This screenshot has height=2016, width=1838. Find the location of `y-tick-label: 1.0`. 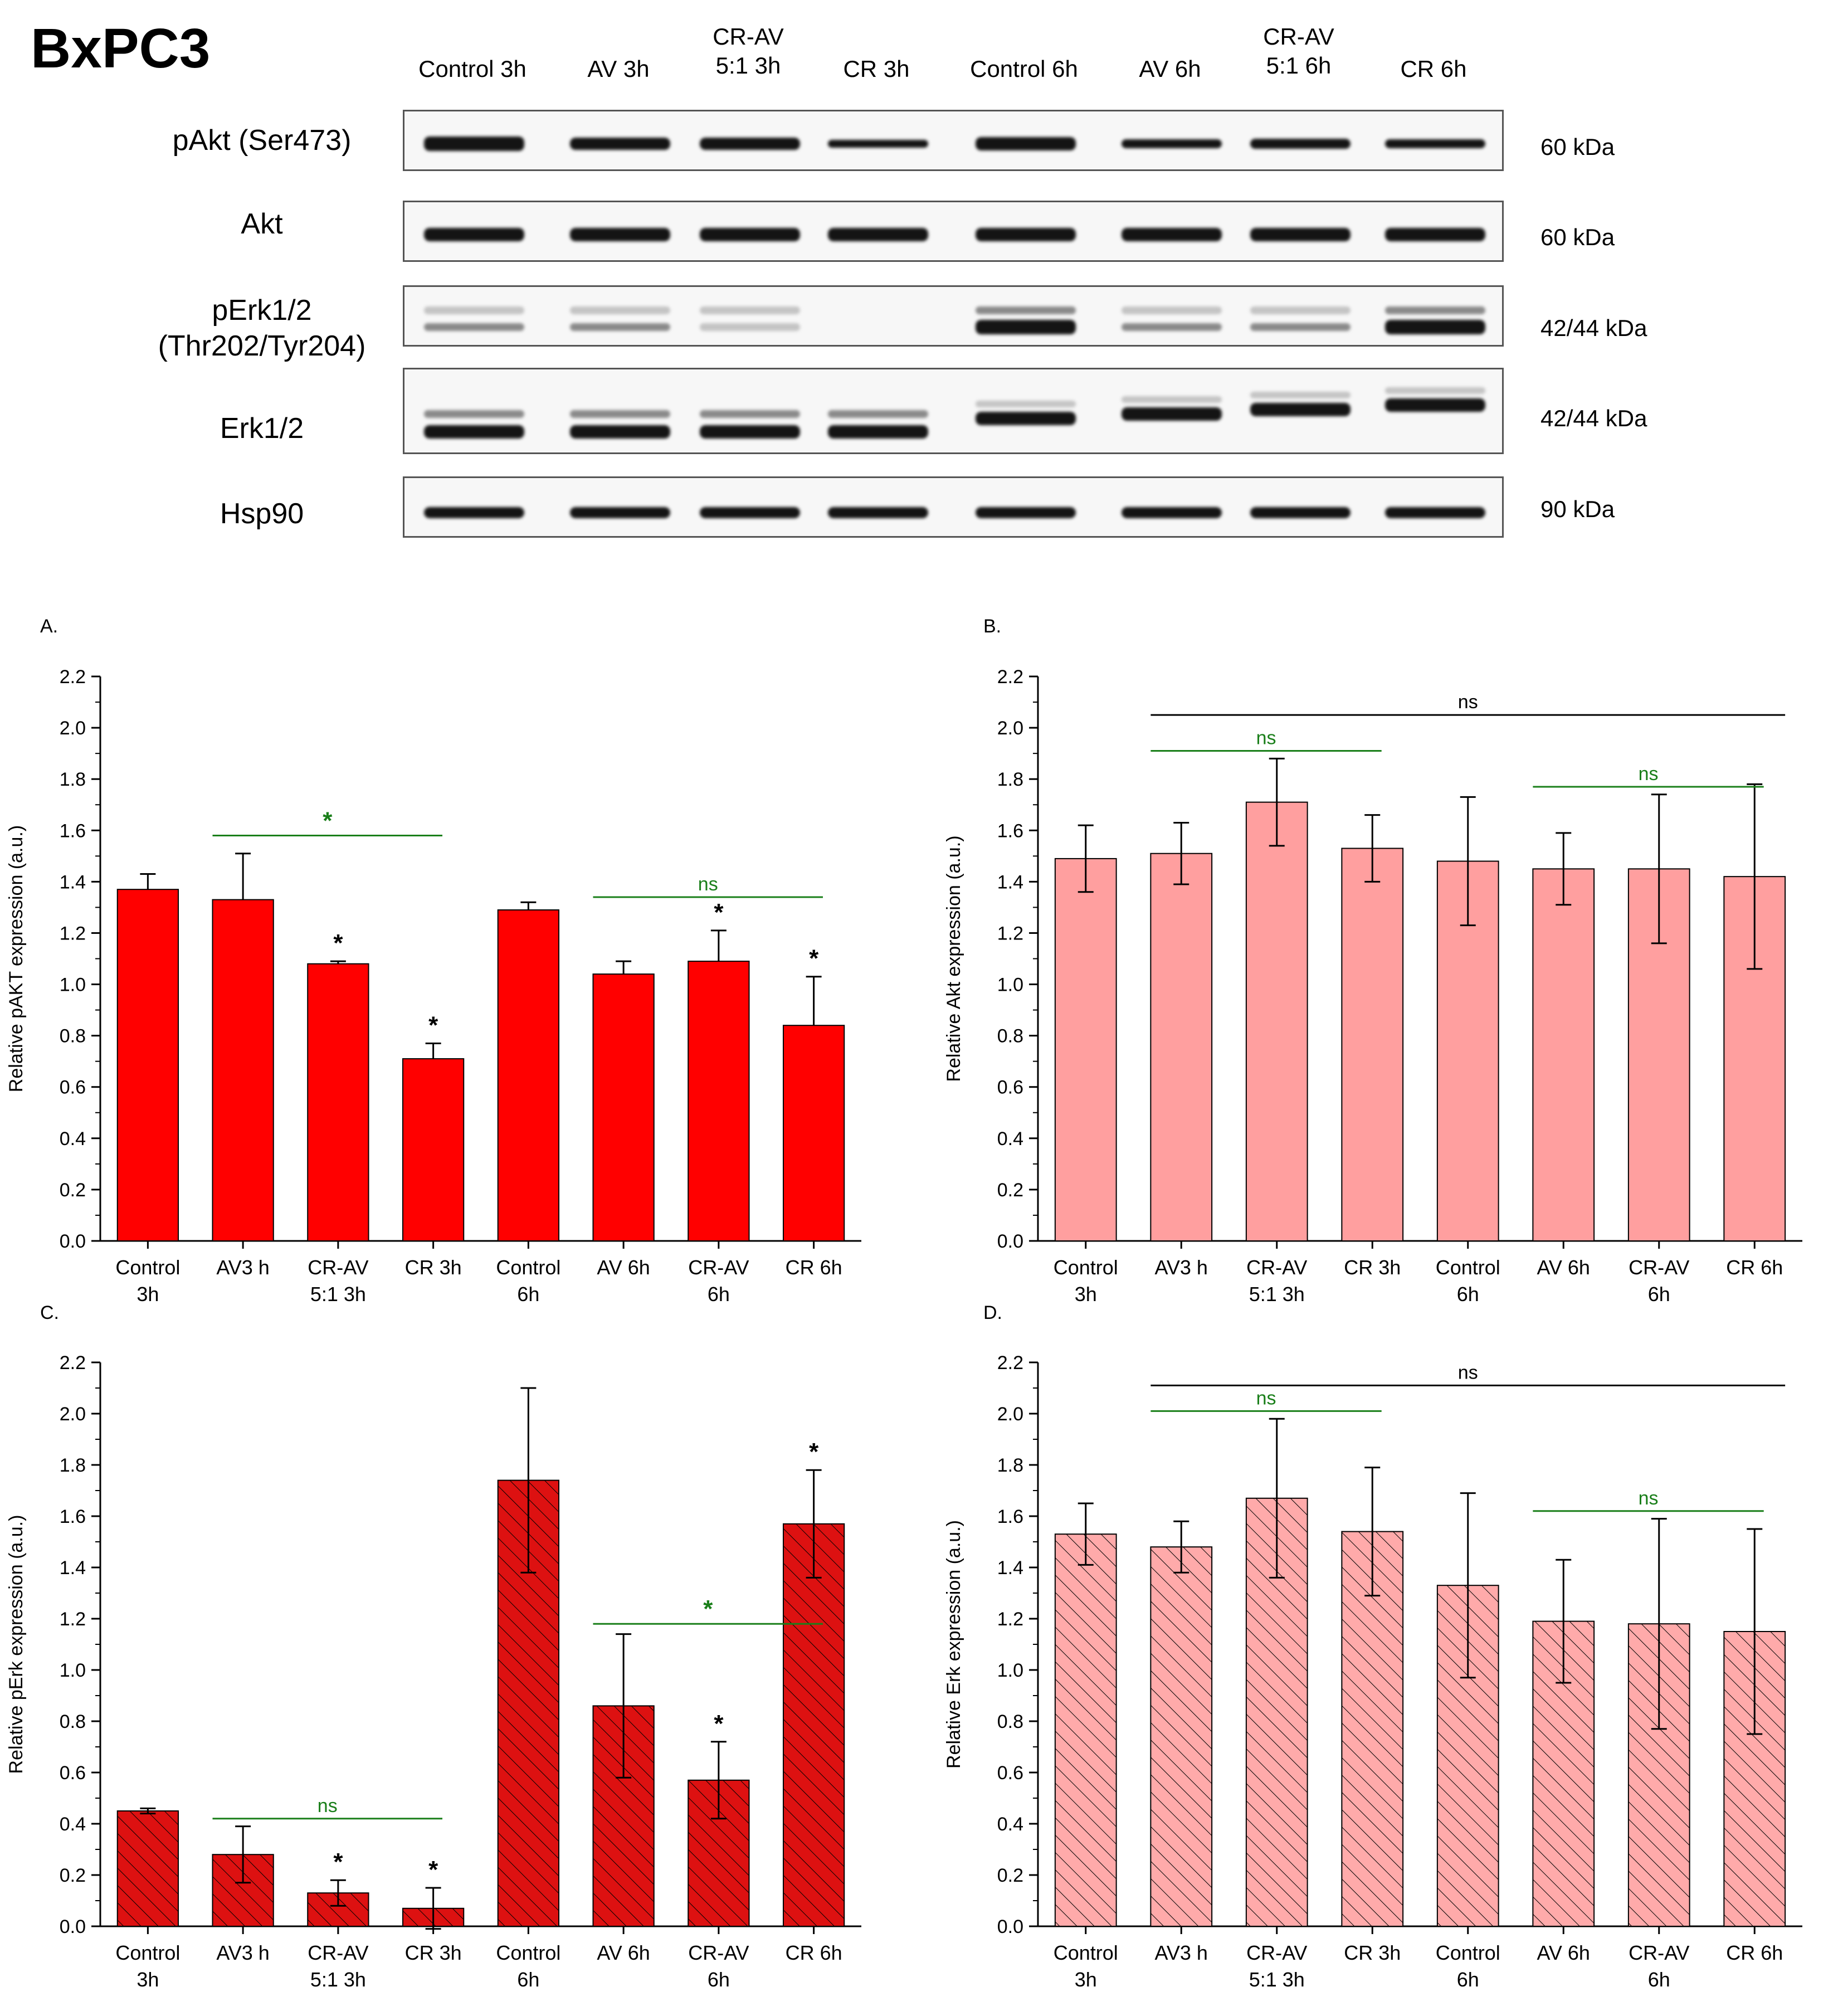

y-tick-label: 1.0 is located at coordinates (73, 1671).